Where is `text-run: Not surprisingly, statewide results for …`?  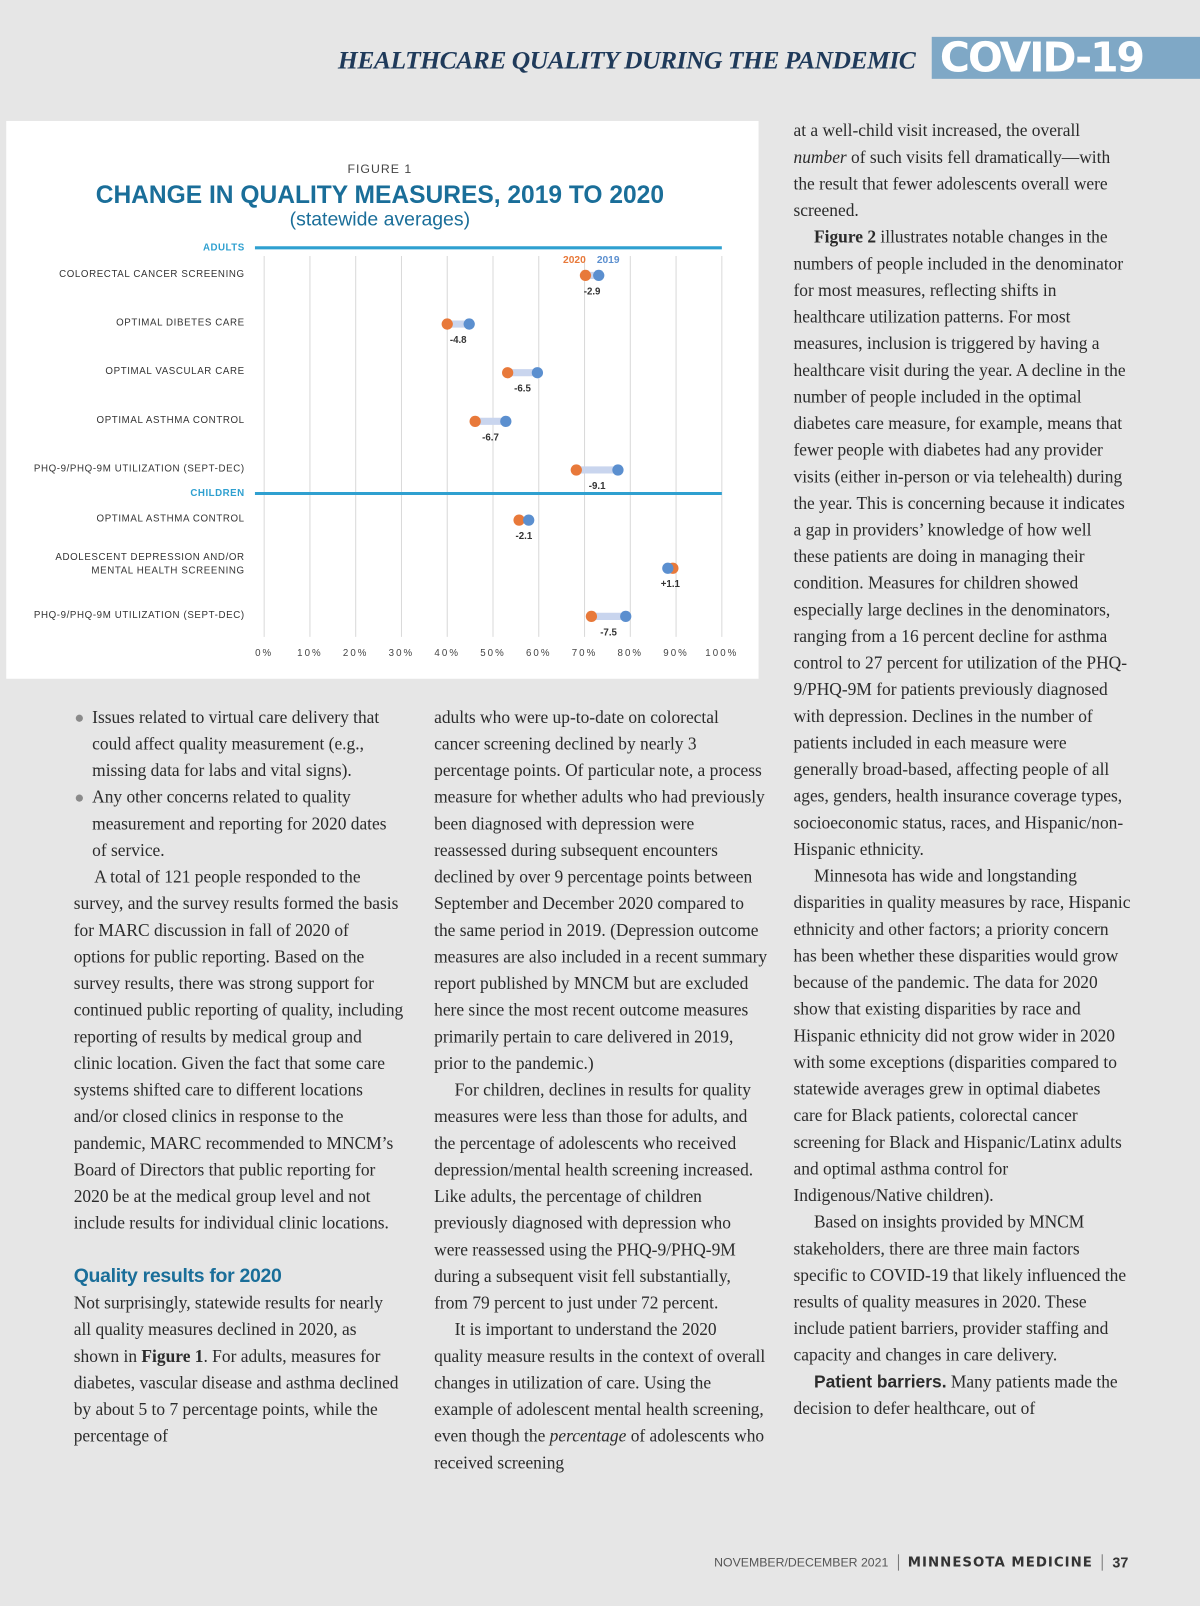
text-run: Not surprisingly, statewide results for … is located at coordinates (228, 1329).